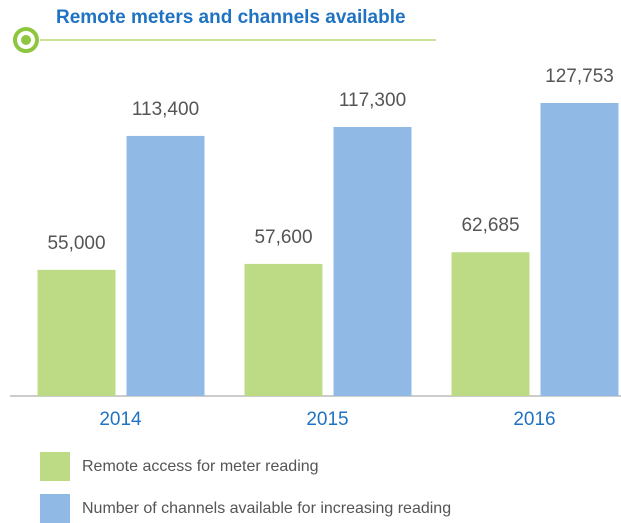 This screenshot has width=621, height=523. Describe the element at coordinates (490, 225) in the screenshot. I see `data-label: 62,685` at that location.